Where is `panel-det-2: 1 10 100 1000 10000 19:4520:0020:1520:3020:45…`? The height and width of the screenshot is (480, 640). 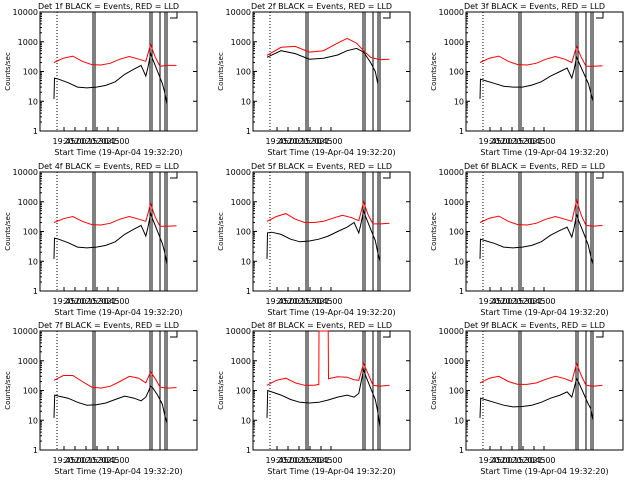 panel-det-2: 1 10 100 1000 10000 19:4520:0020:1520:3020:45… is located at coordinates (314, 79).